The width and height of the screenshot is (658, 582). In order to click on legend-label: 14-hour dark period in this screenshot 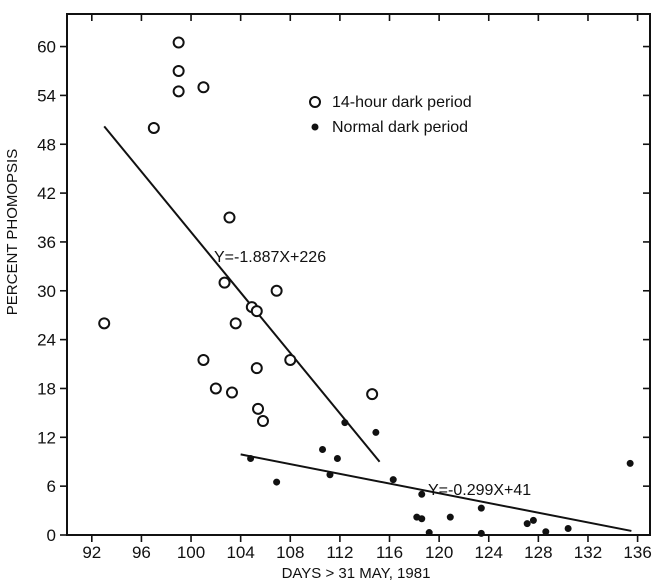, I will do `click(402, 102)`.